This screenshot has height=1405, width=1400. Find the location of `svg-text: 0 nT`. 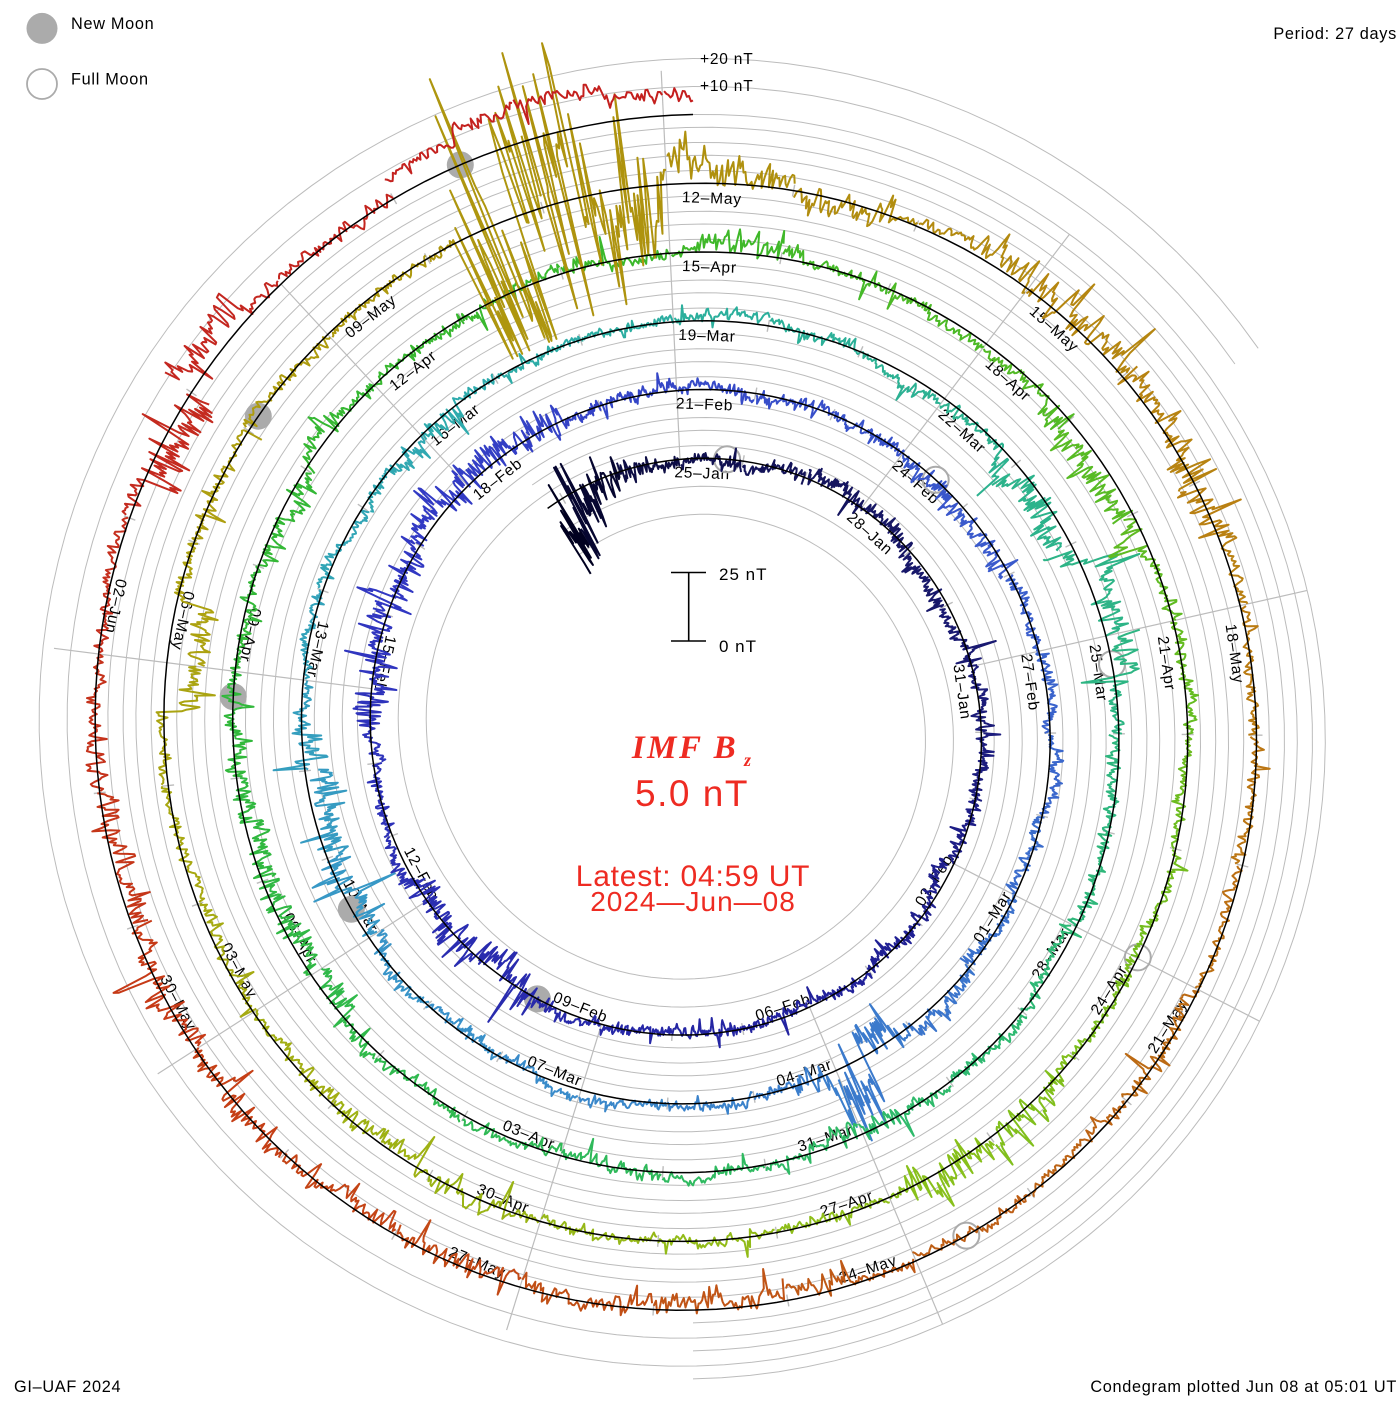

svg-text: 0 nT is located at coordinates (738, 646).